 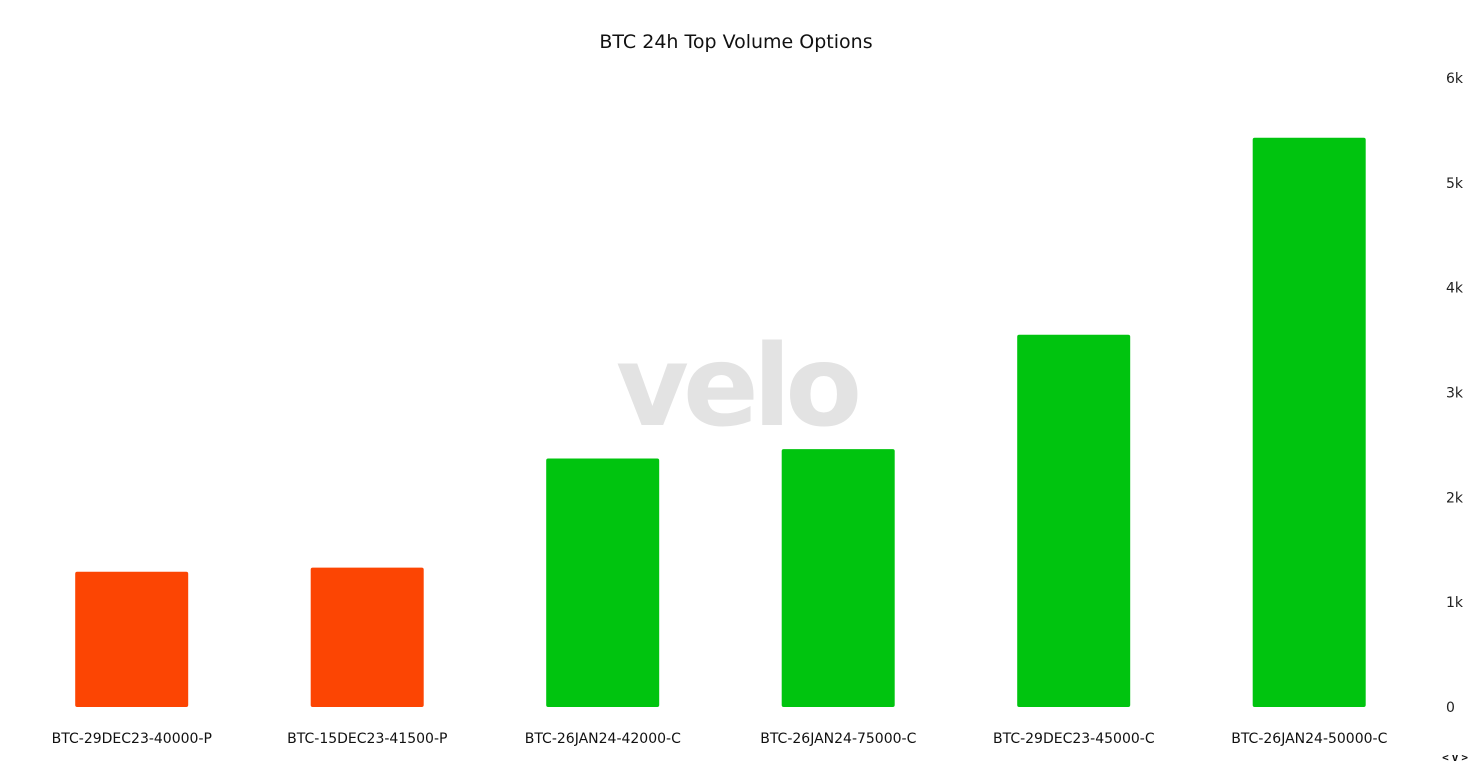 What do you see at coordinates (1455, 79) in the screenshot?
I see `y-tick-label: 6k` at bounding box center [1455, 79].